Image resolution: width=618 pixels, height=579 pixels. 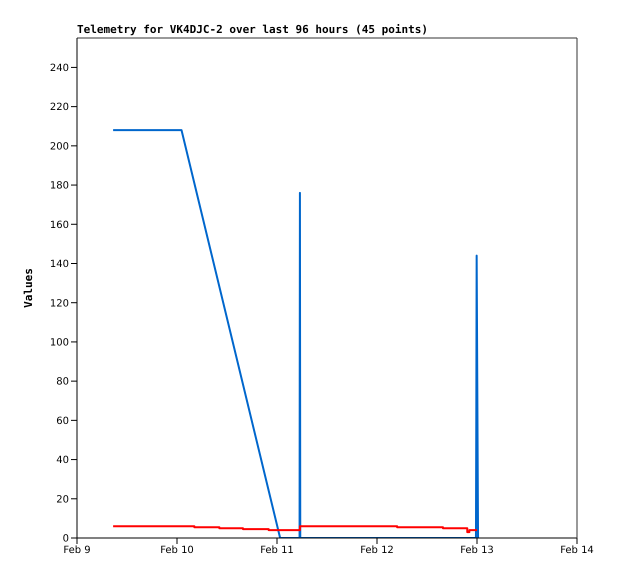 What do you see at coordinates (477, 550) in the screenshot?
I see `x-tick-label: Feb 13` at bounding box center [477, 550].